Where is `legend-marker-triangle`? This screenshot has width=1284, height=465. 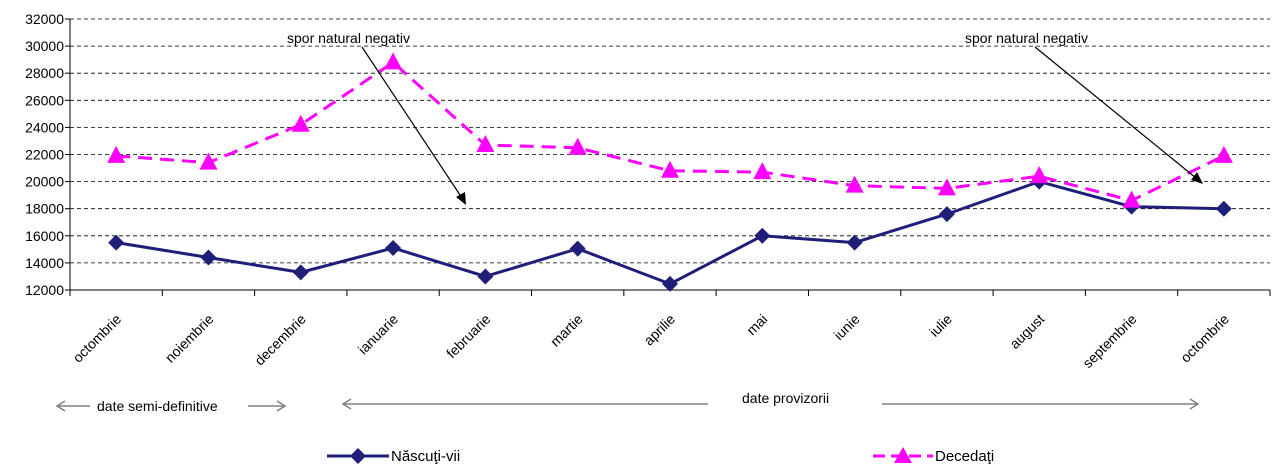 legend-marker-triangle is located at coordinates (903, 455).